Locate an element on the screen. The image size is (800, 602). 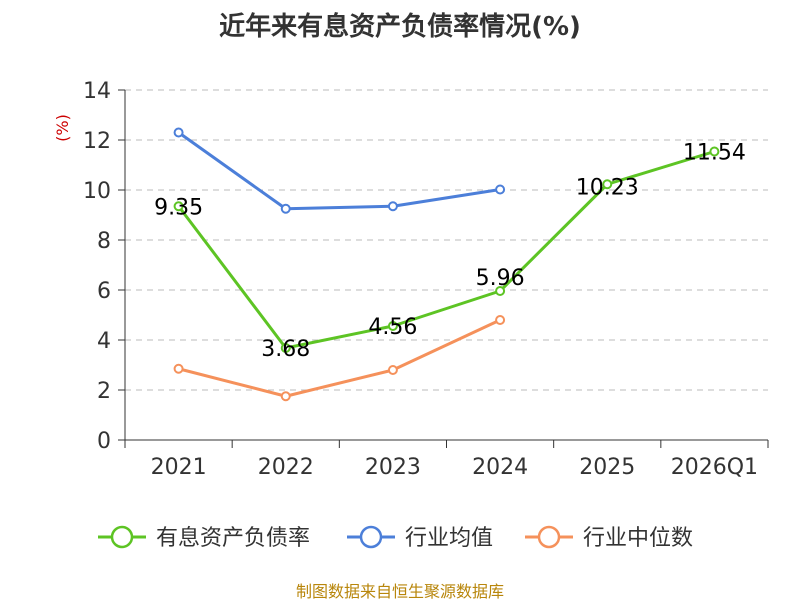
source-note: 制图数据来自恒生聚源数据库 is located at coordinates (399, 591).